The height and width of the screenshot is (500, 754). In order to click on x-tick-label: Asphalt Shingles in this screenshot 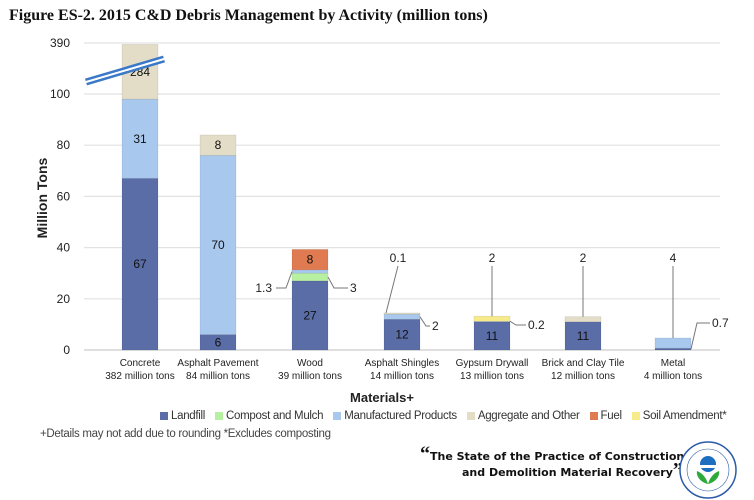, I will do `click(402, 363)`.